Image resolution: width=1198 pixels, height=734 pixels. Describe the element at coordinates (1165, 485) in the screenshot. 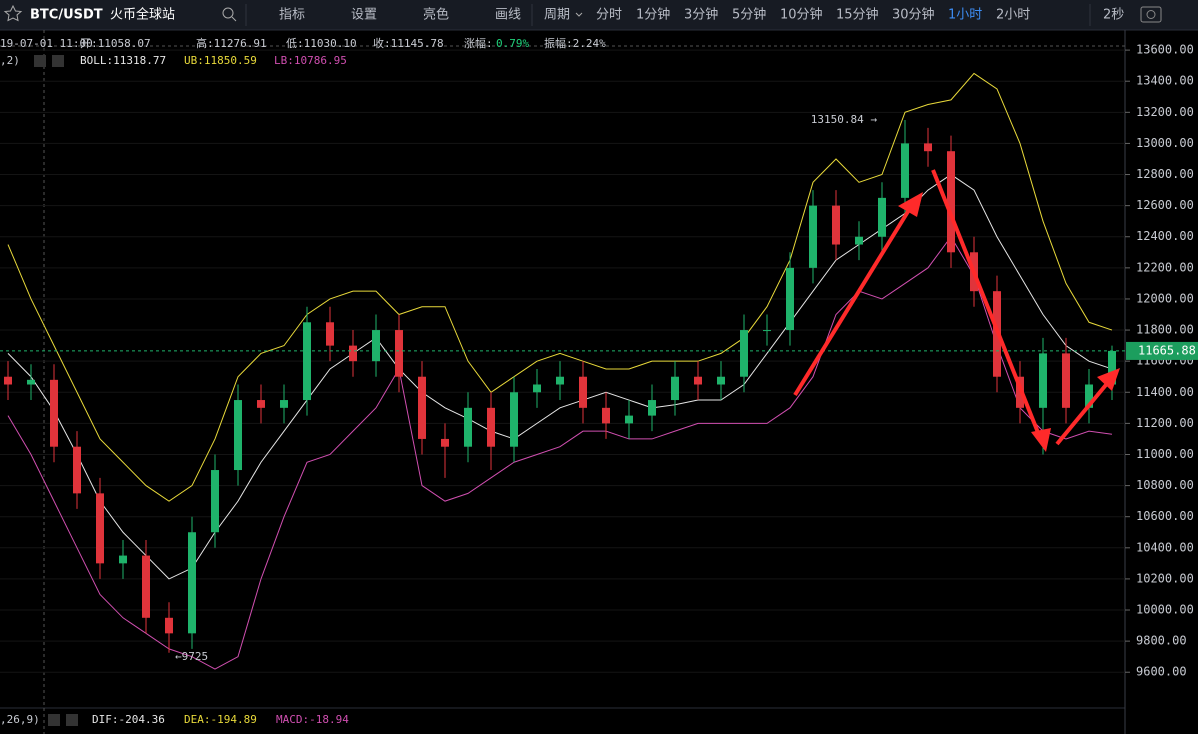

I see `y-tick-label: 10800.00` at that location.